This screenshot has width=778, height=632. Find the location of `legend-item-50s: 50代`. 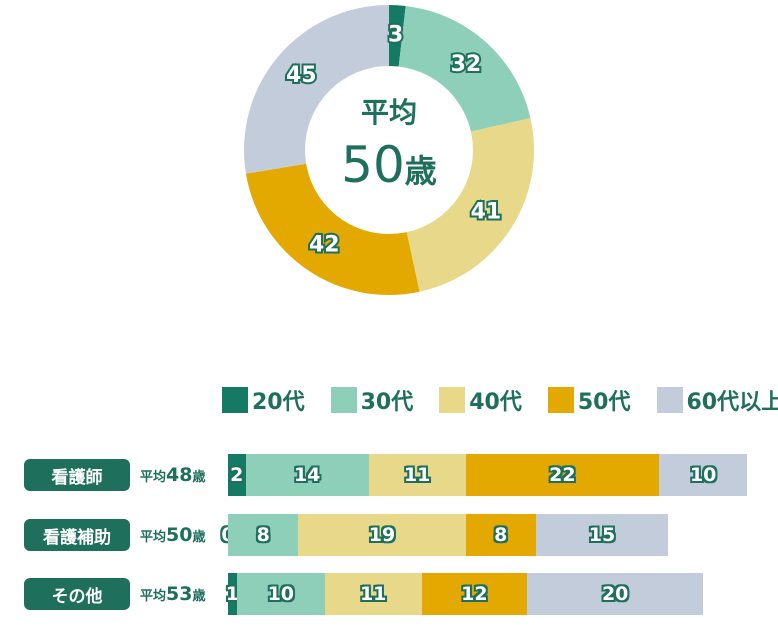

legend-item-50s: 50代 is located at coordinates (589, 400).